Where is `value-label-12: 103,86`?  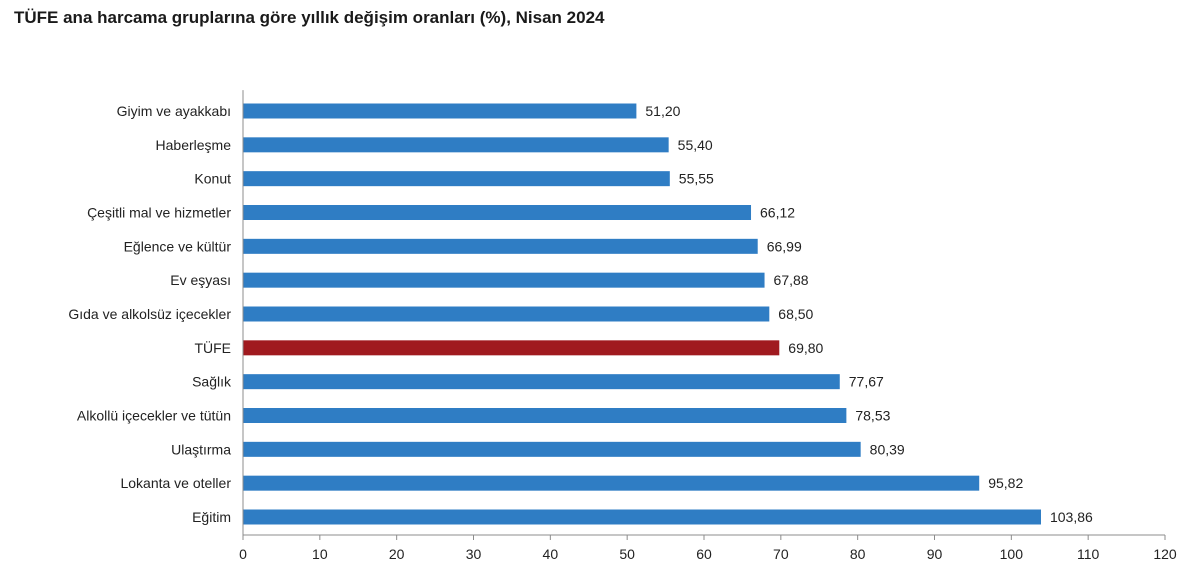 value-label-12: 103,86 is located at coordinates (1071, 517).